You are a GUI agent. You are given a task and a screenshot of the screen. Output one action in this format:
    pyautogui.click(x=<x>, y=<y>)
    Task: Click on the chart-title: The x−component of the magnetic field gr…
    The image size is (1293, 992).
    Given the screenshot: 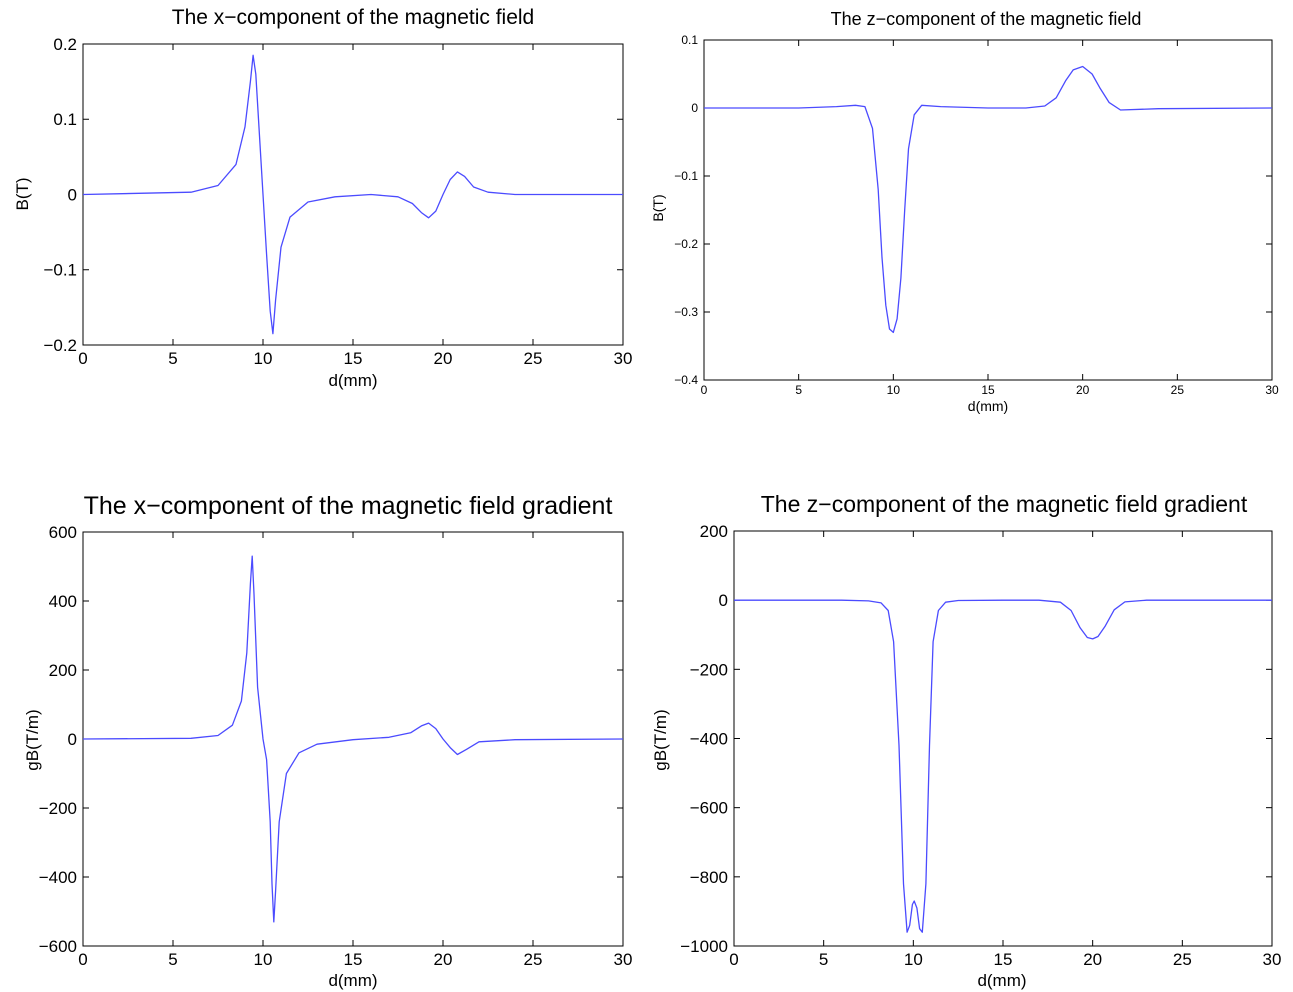 What is the action you would take?
    pyautogui.click(x=348, y=506)
    